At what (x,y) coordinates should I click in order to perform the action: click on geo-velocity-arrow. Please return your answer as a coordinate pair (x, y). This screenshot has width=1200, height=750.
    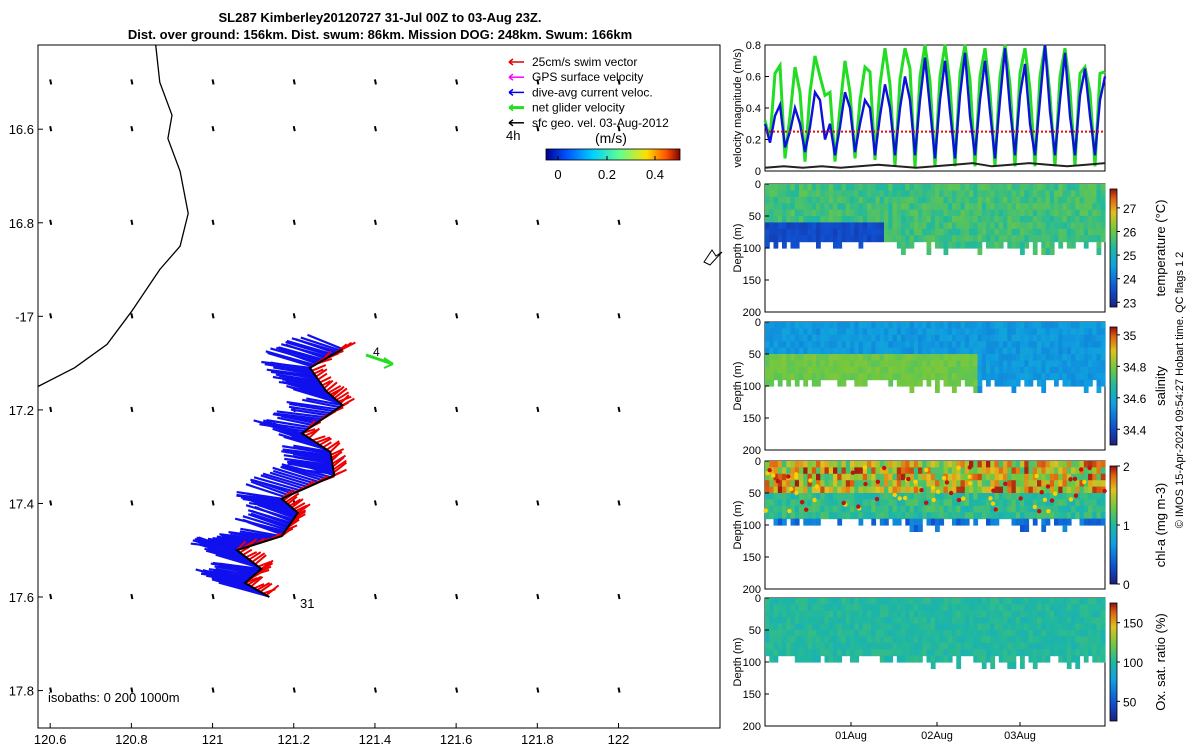
    Looking at the image, I should click on (457, 82).